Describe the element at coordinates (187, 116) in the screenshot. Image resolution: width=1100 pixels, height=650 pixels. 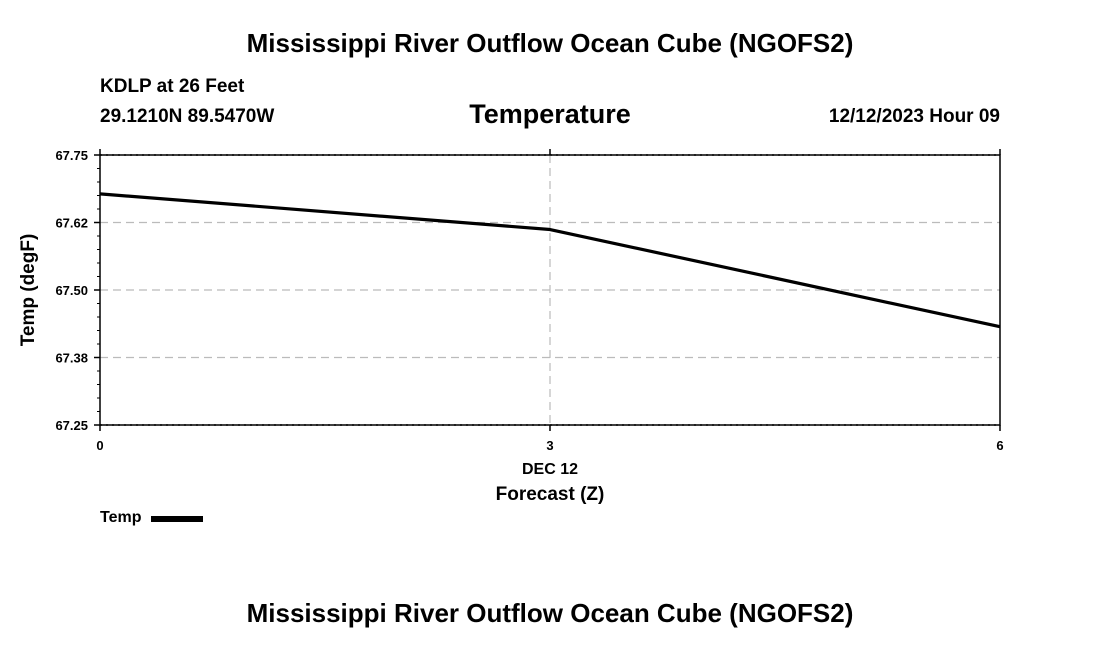
I see `station-coordinates: 29.1210N 89.5470W` at that location.